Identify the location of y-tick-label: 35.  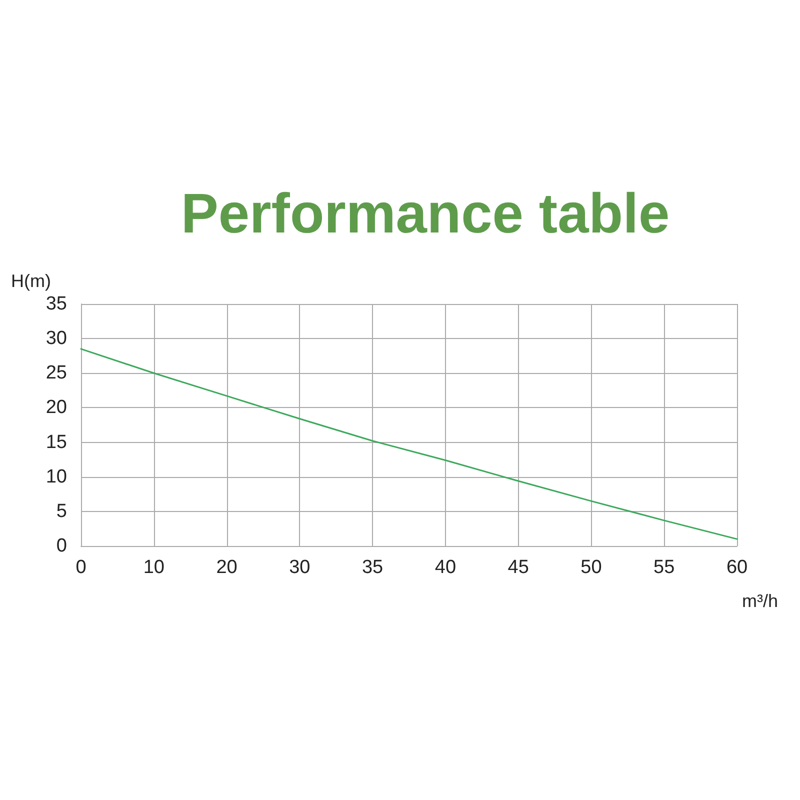
(56, 304).